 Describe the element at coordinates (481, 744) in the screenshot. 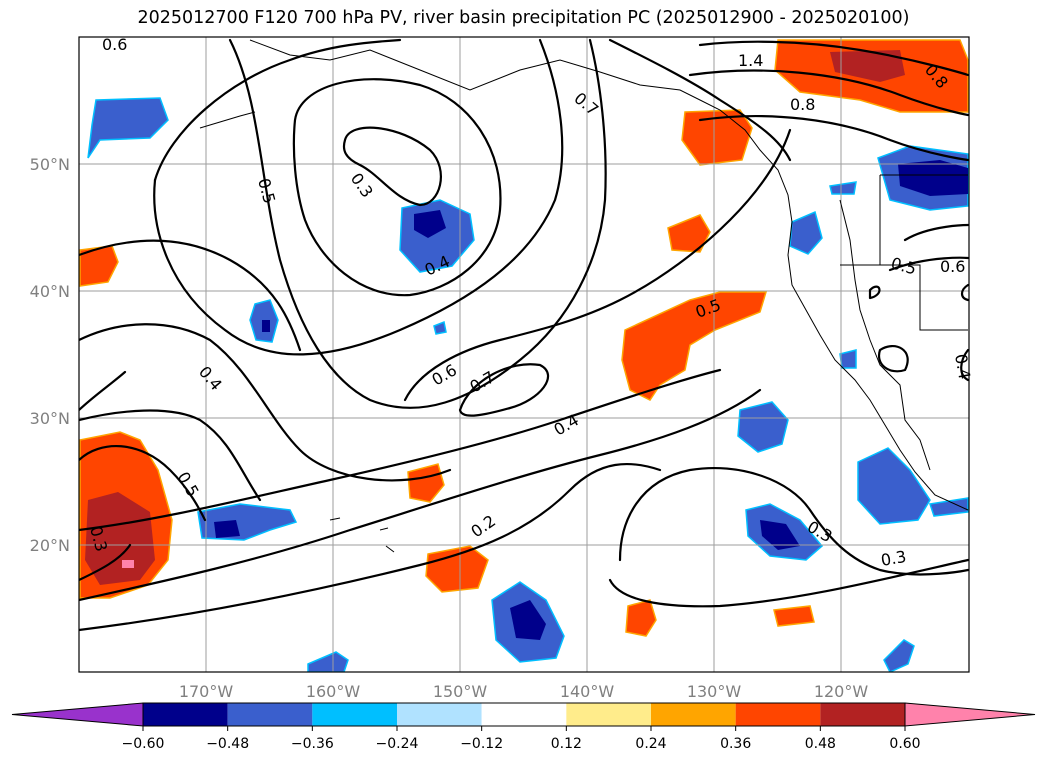

I see `colorbar-tick-label: −0.12` at that location.